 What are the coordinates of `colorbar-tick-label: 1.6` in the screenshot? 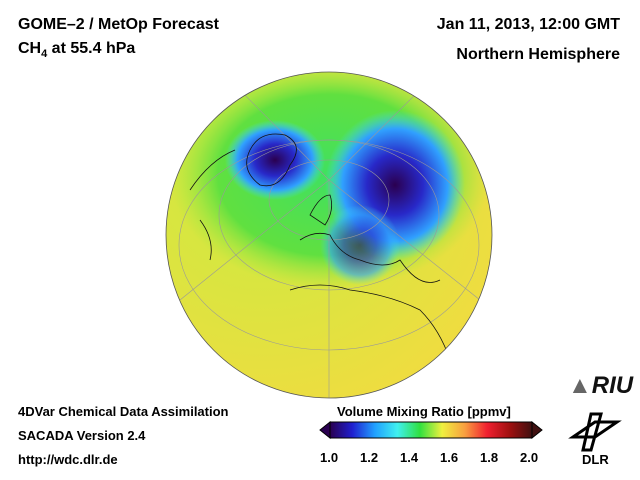 It's located at (449, 457).